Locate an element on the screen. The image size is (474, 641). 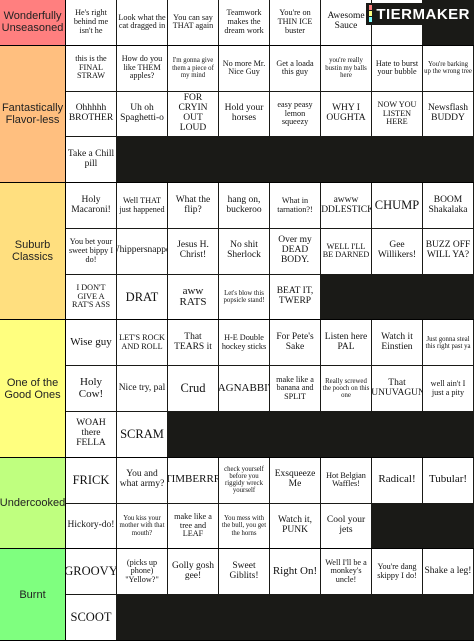
tier-item: H-E Double hockey sticks is located at coordinates (244, 343).